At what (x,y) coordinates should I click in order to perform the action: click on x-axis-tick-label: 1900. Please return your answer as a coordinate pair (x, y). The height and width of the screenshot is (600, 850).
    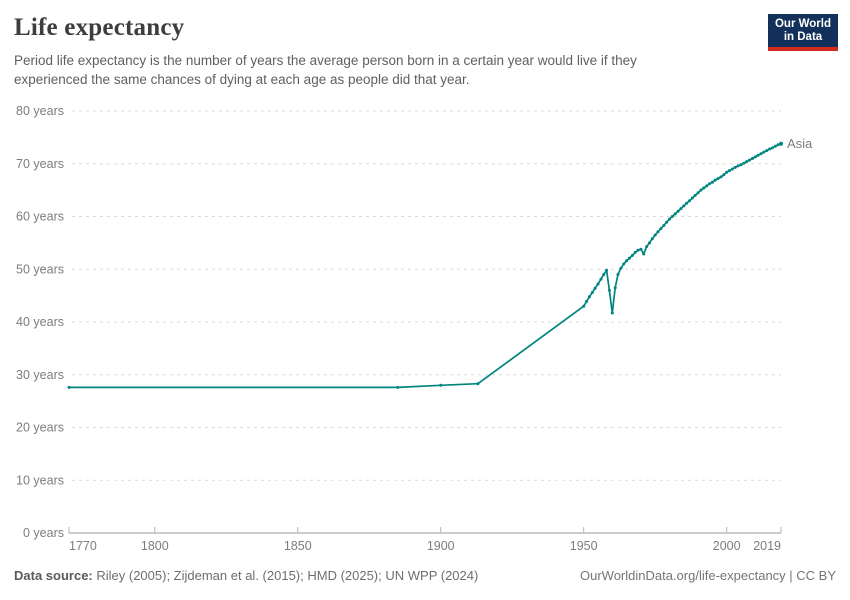
    Looking at the image, I should click on (441, 546).